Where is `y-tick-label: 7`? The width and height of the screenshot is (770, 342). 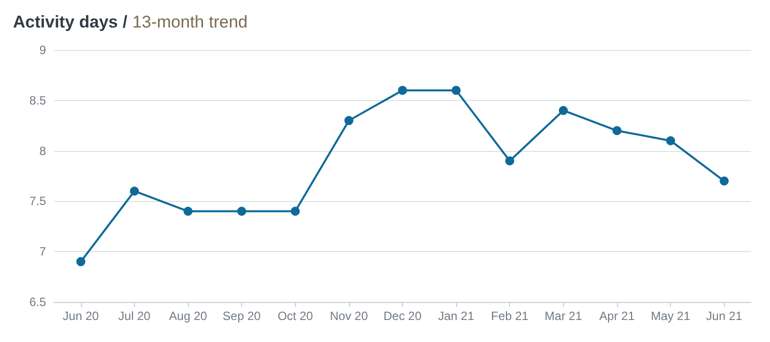
y-tick-label: 7 is located at coordinates (42, 251).